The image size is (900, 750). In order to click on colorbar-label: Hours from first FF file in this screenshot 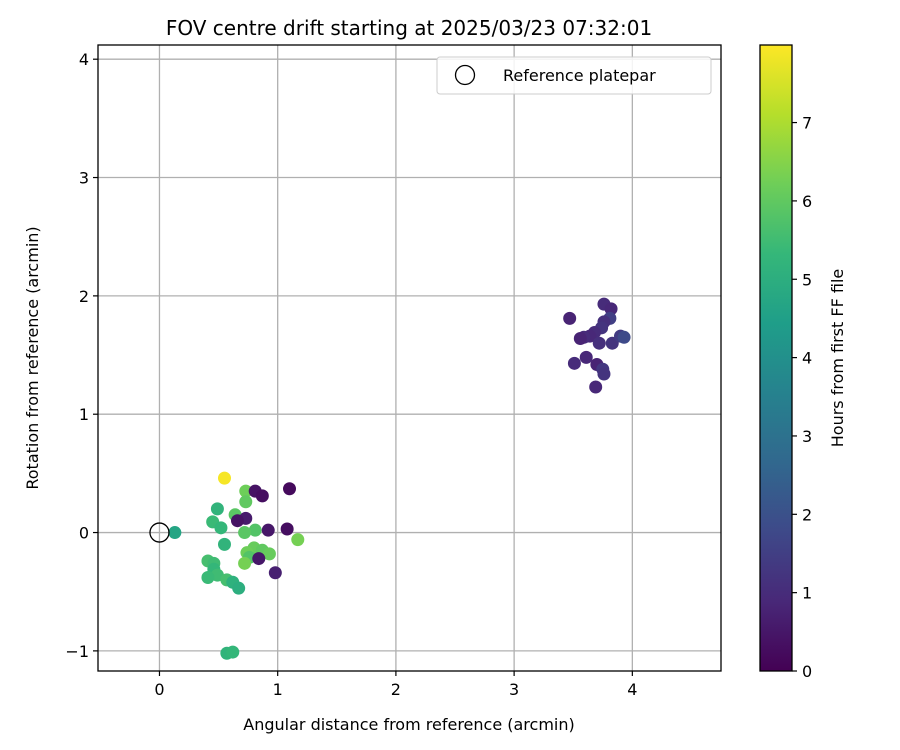, I will do `click(837, 358)`.